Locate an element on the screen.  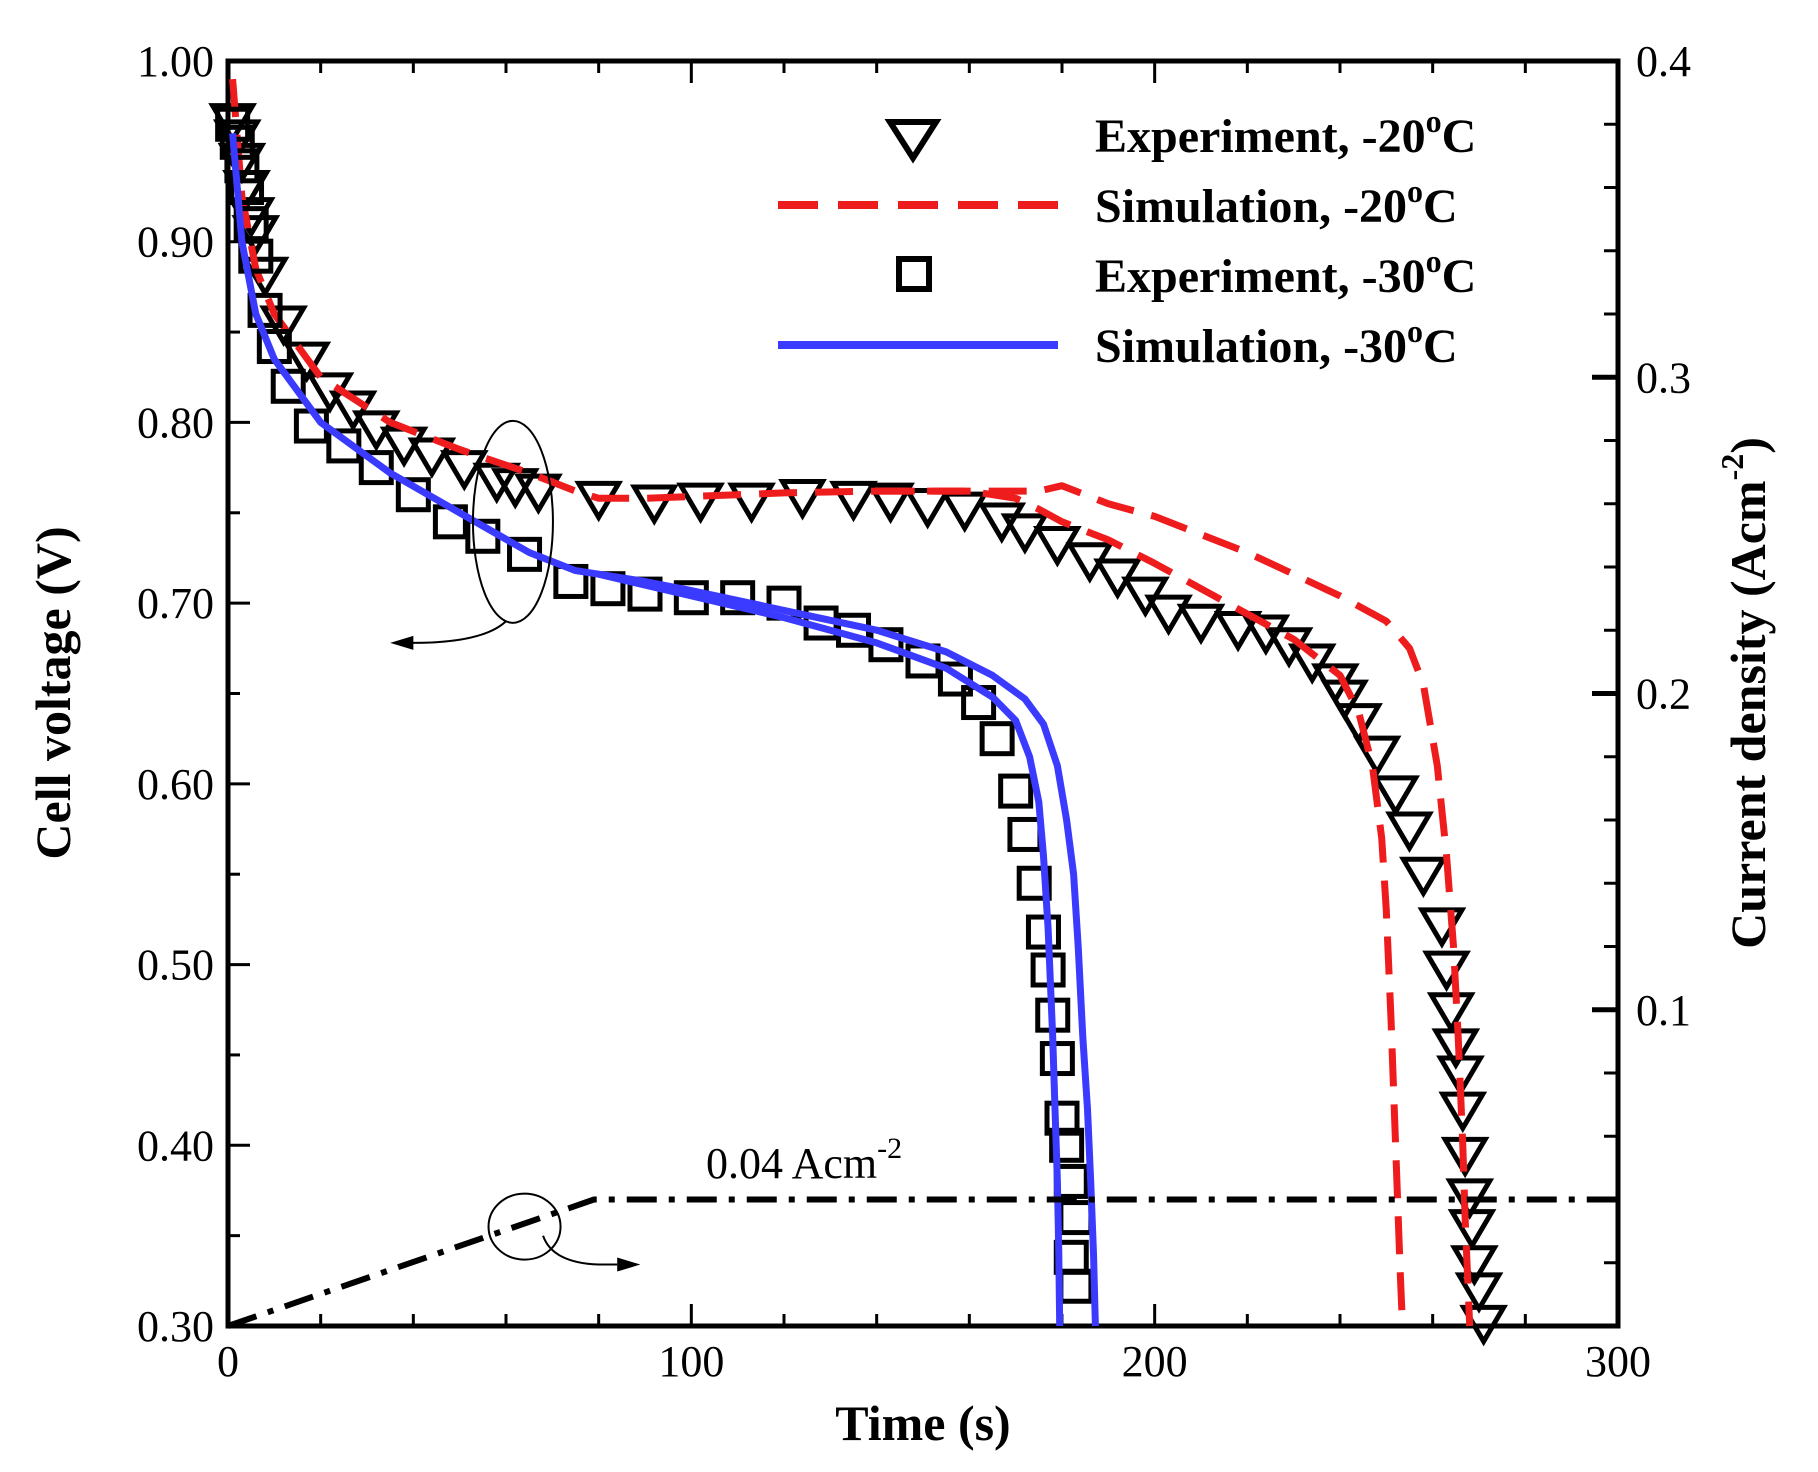
x-tick-label: 0 is located at coordinates (228, 1361).